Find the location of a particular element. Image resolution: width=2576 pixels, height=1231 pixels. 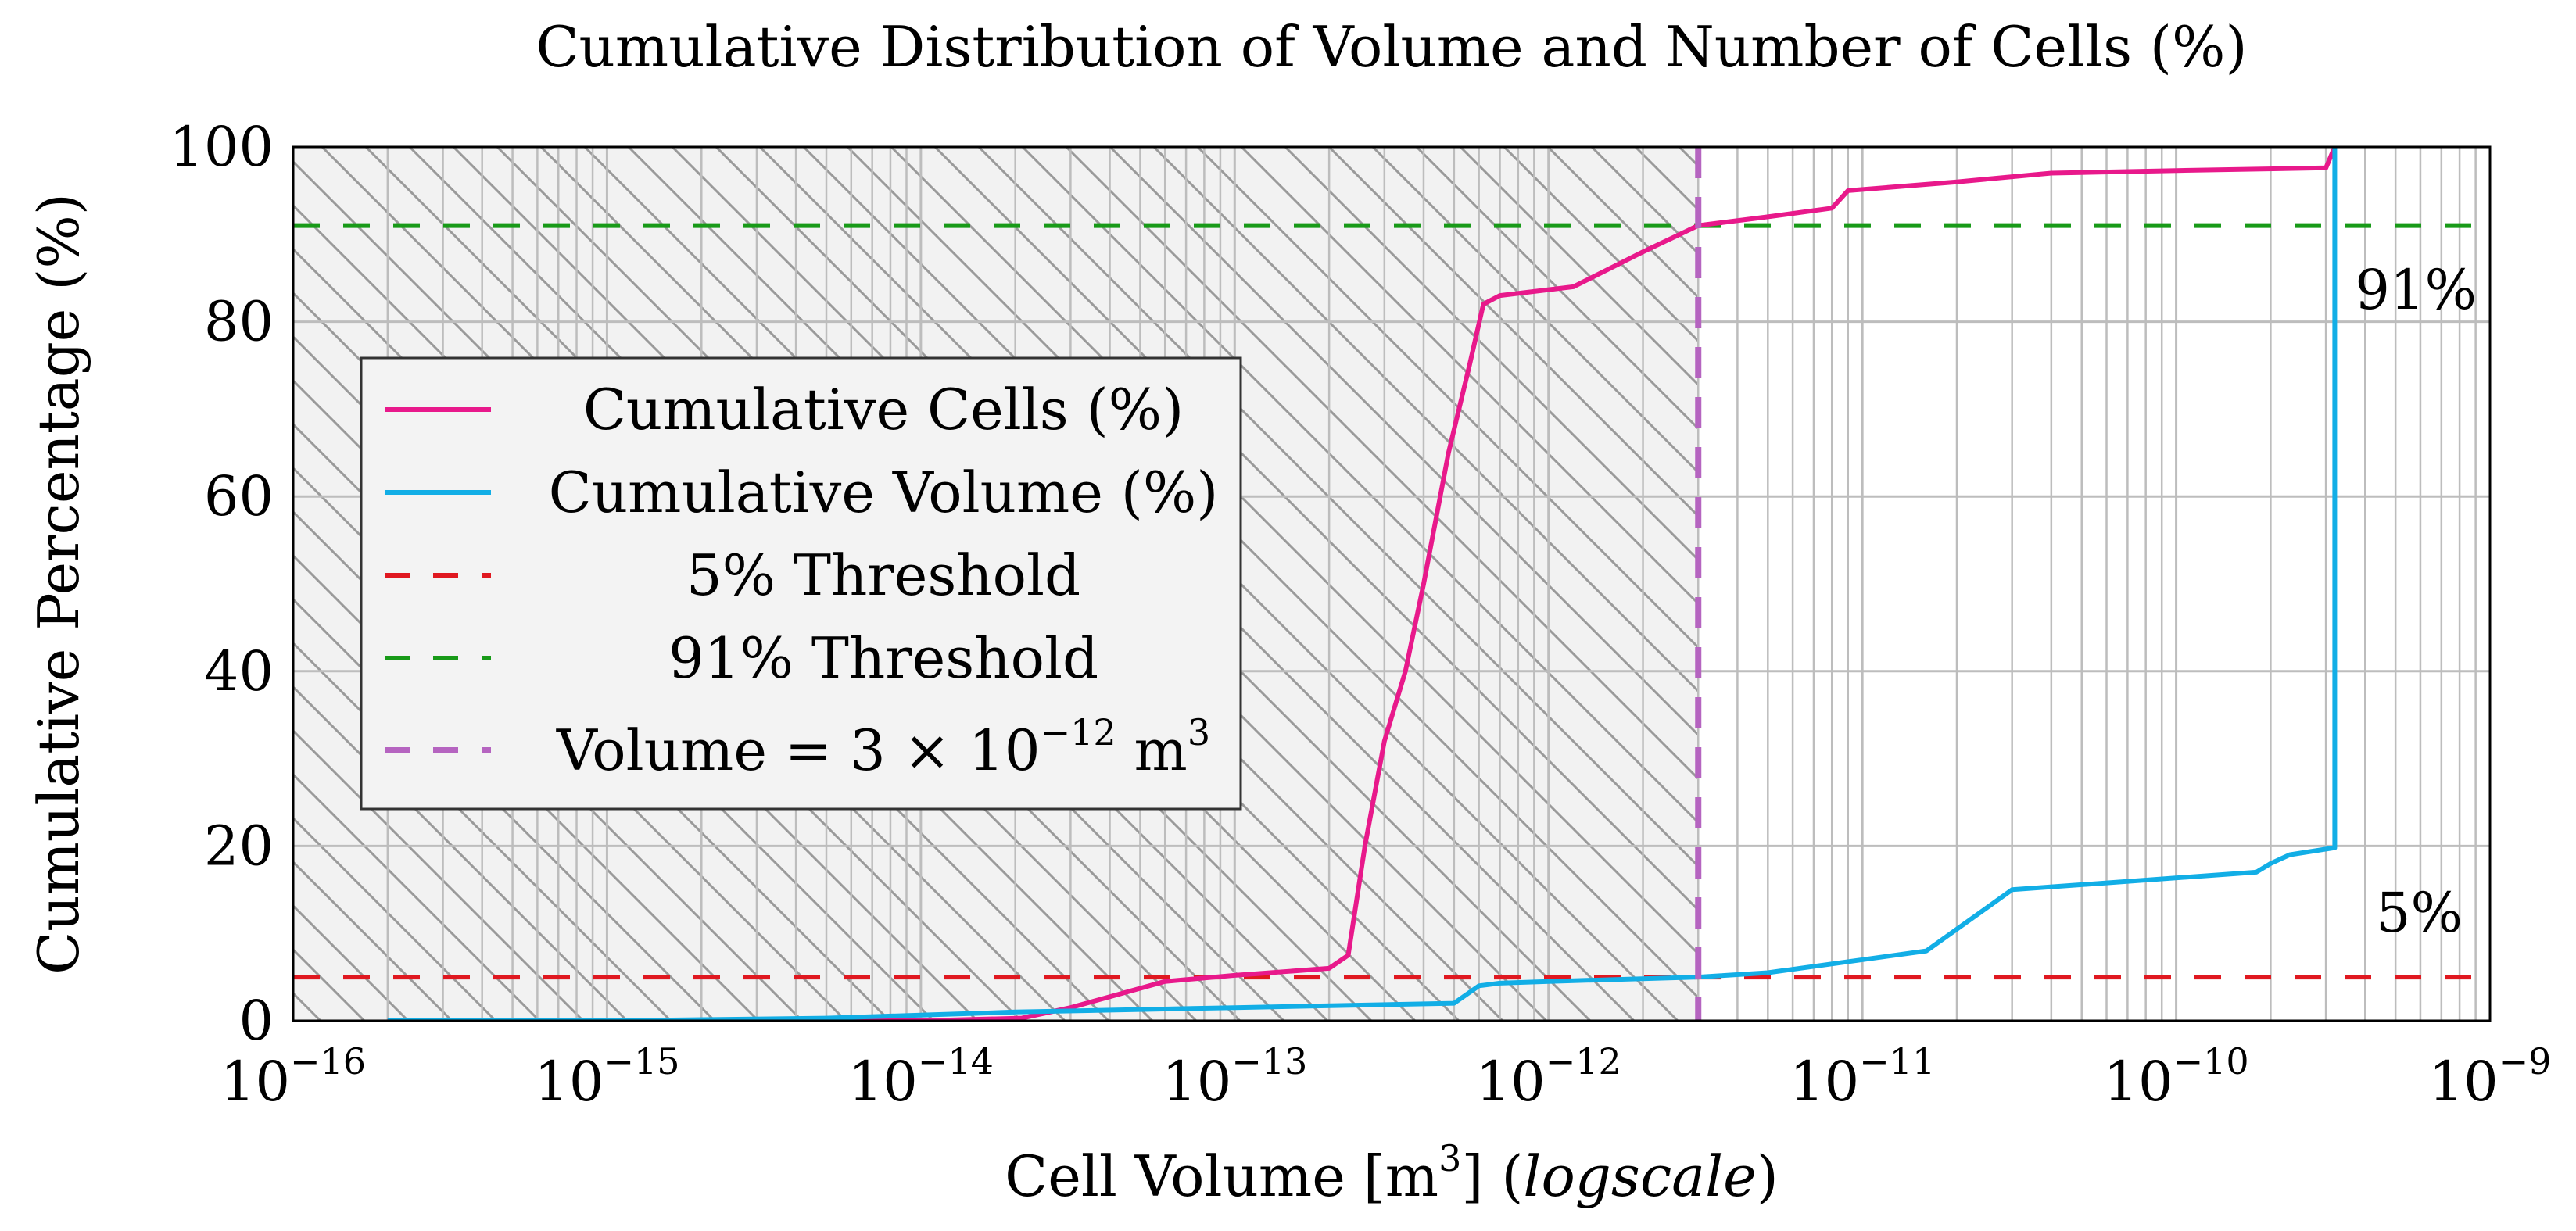

x-tick-label: 10−11 is located at coordinates (1862, 1077).